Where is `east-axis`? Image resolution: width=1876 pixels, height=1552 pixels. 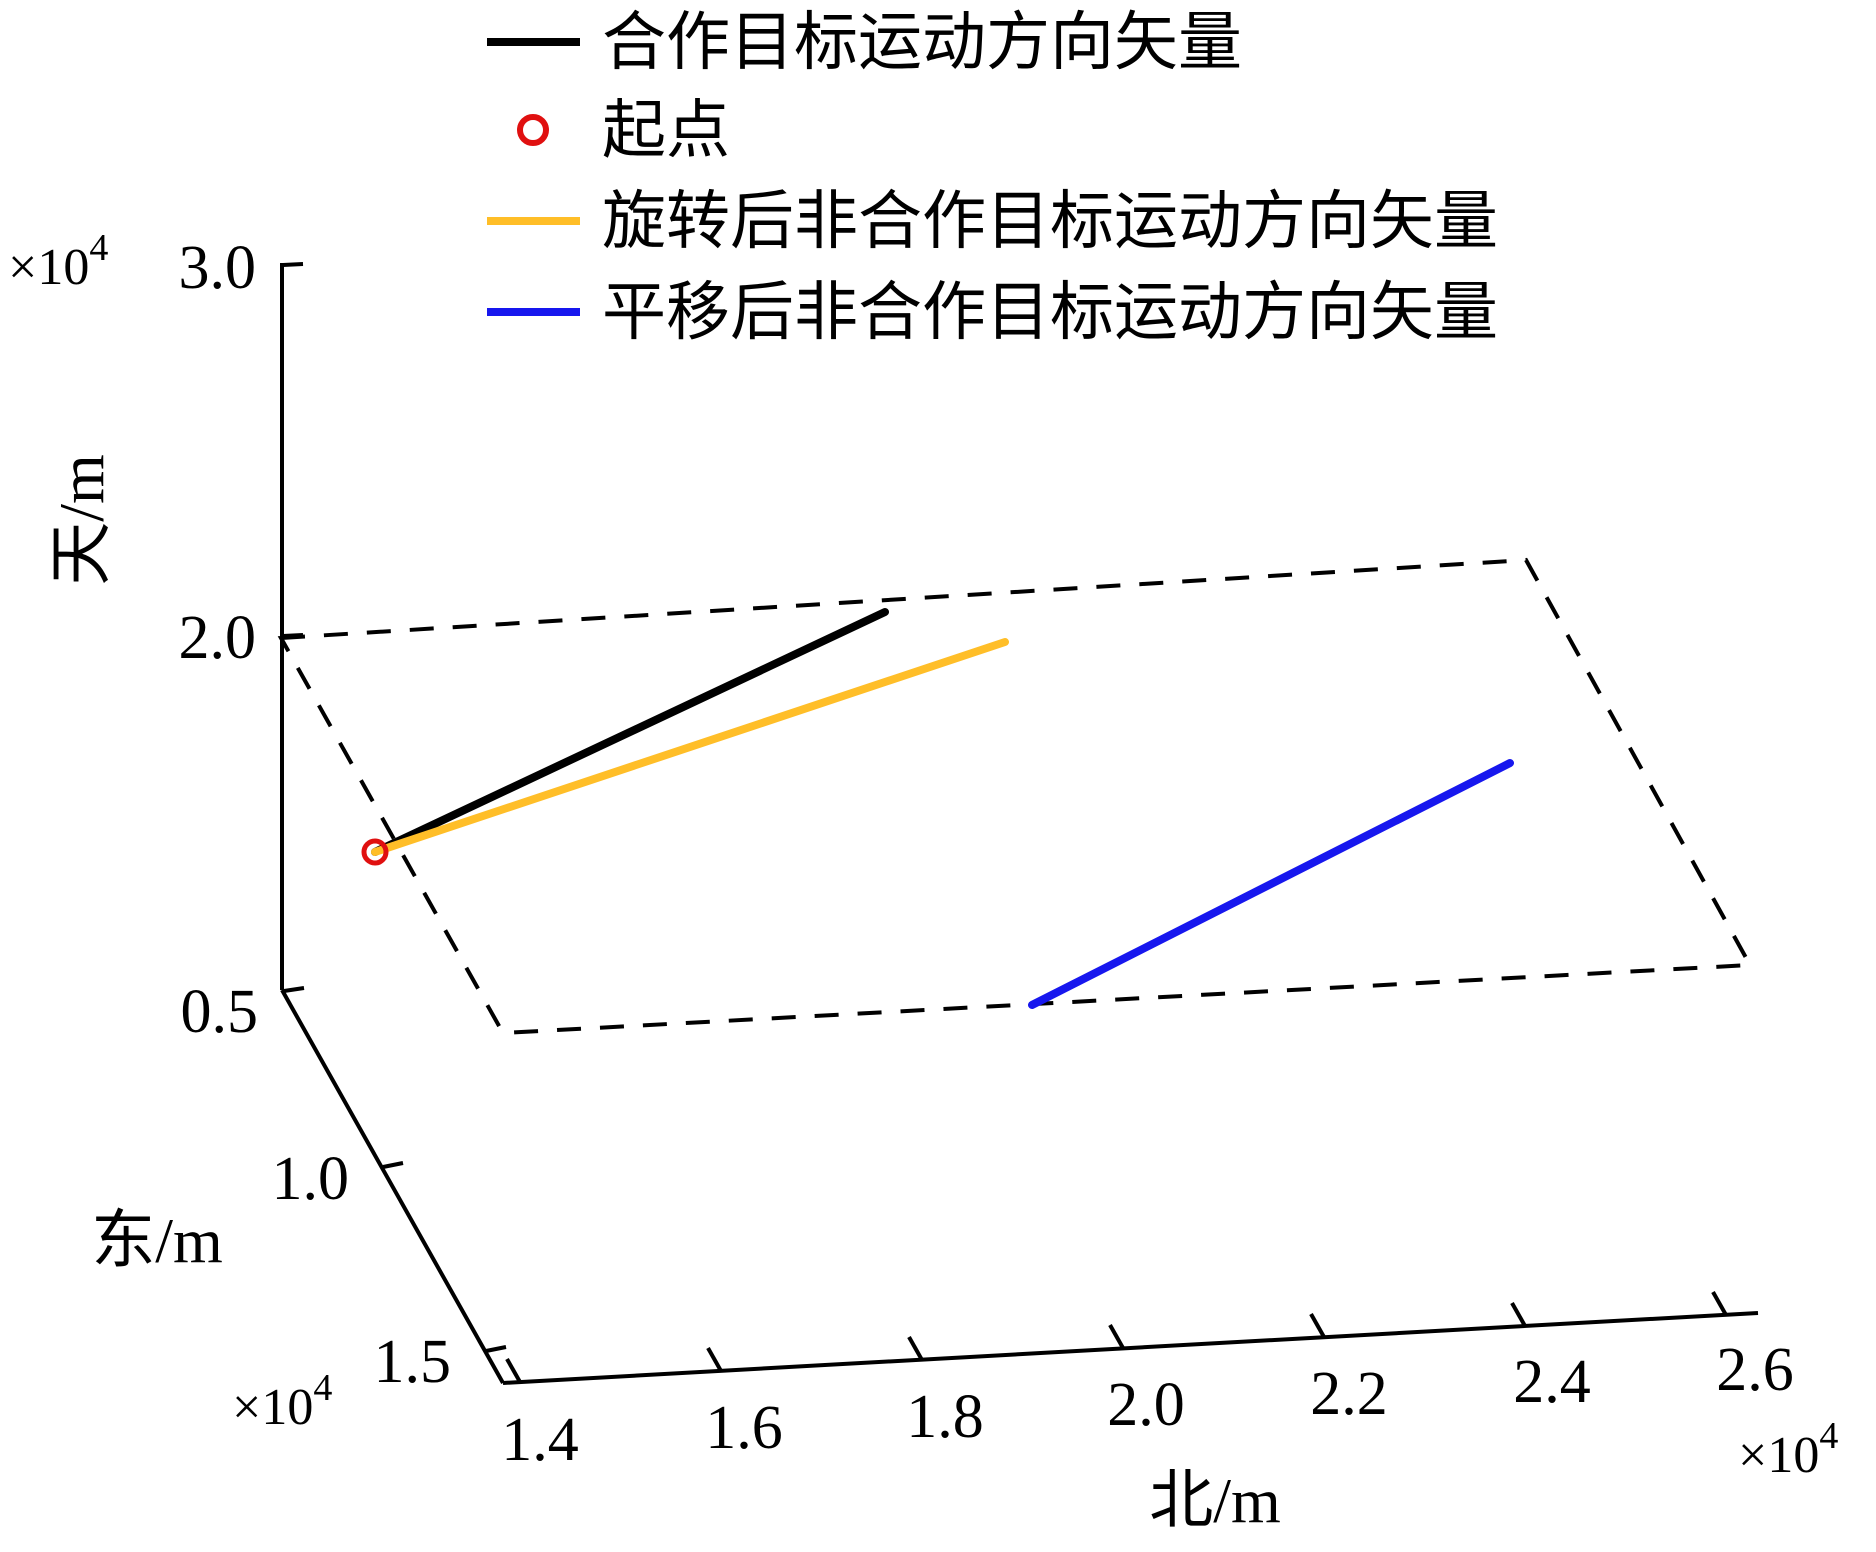
east-axis is located at coordinates (393, 1185).